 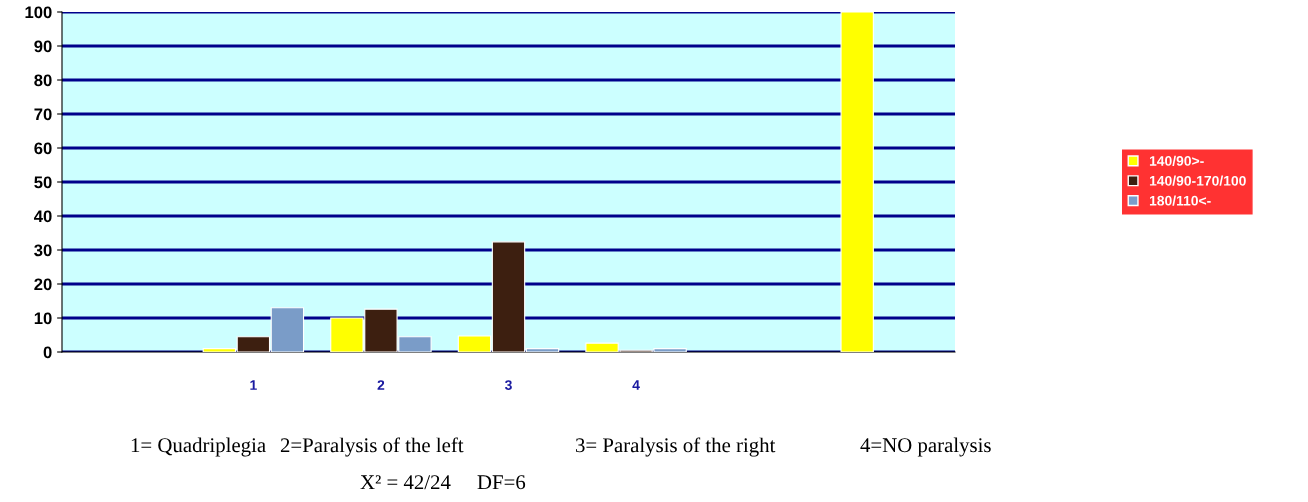 What do you see at coordinates (443, 482) in the screenshot?
I see `text: X² = 42/24 DF=6` at bounding box center [443, 482].